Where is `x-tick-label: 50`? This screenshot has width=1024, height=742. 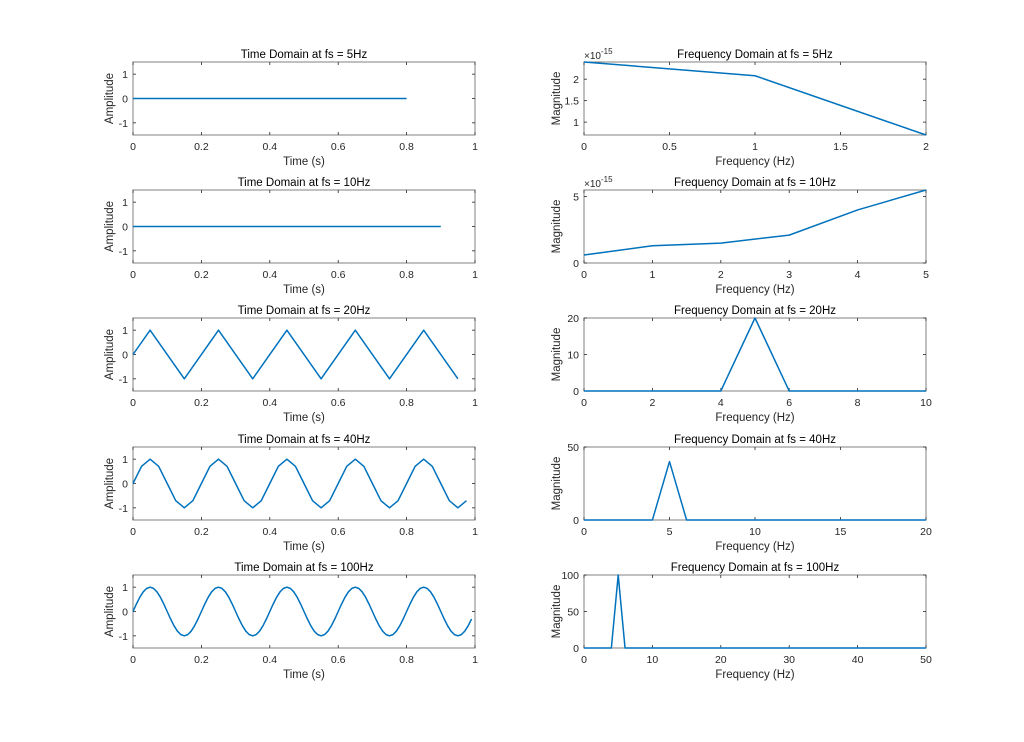
x-tick-label: 50 is located at coordinates (926, 660).